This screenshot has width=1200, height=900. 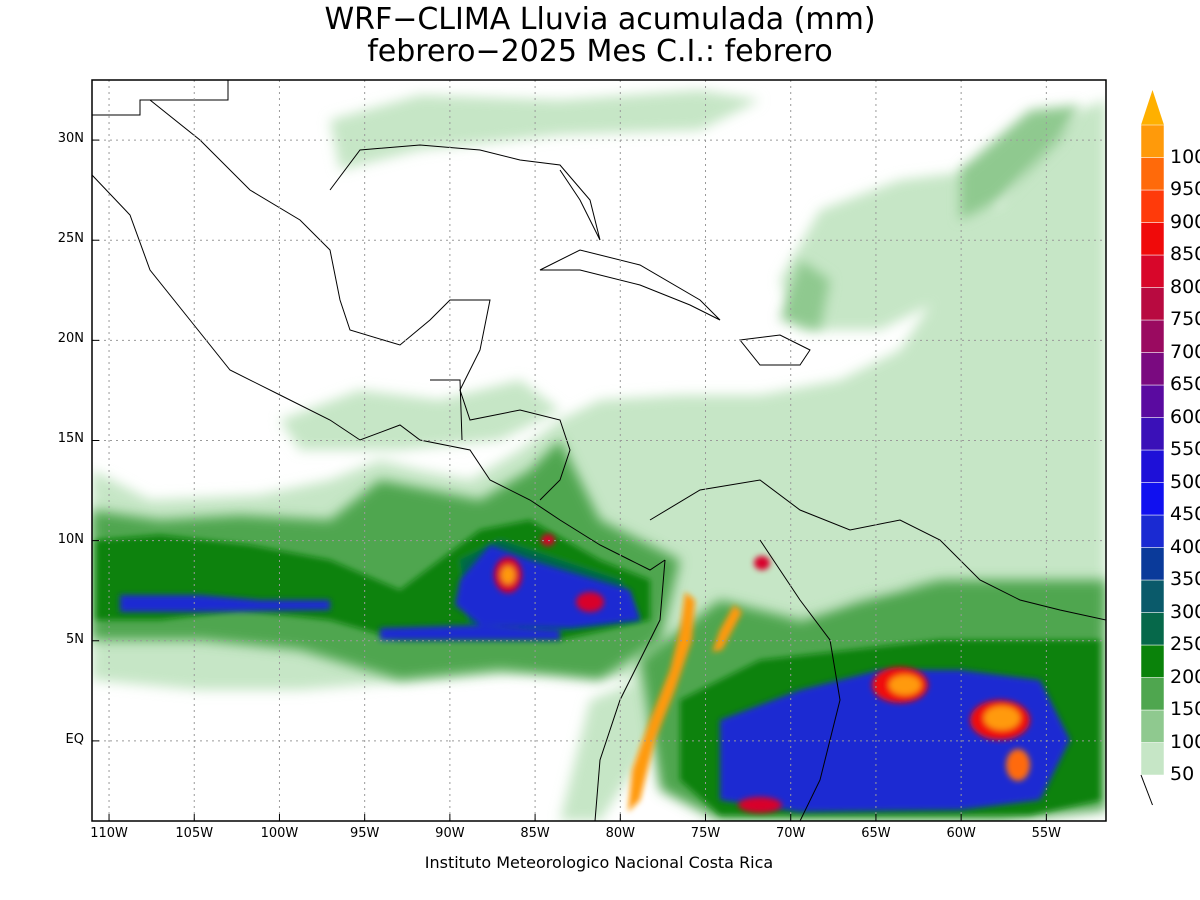 I want to click on y-tick-label: EQ, so click(x=74, y=739).